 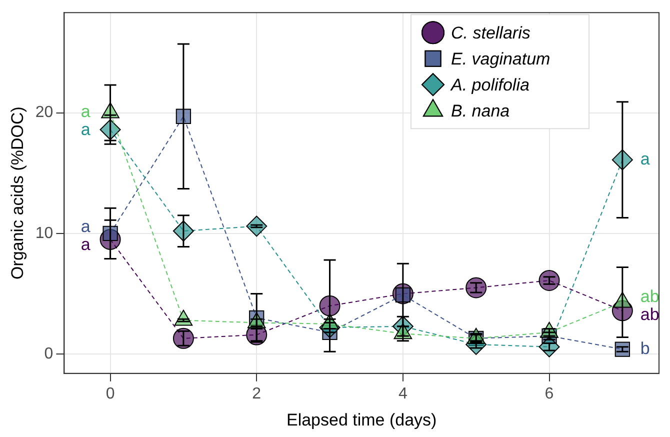 What do you see at coordinates (645, 348) in the screenshot?
I see `data-label: b` at bounding box center [645, 348].